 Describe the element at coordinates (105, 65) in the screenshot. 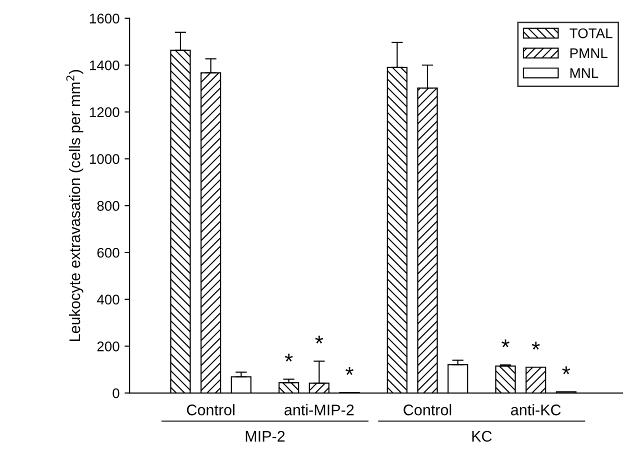

I see `y-tick-label: 1400` at that location.